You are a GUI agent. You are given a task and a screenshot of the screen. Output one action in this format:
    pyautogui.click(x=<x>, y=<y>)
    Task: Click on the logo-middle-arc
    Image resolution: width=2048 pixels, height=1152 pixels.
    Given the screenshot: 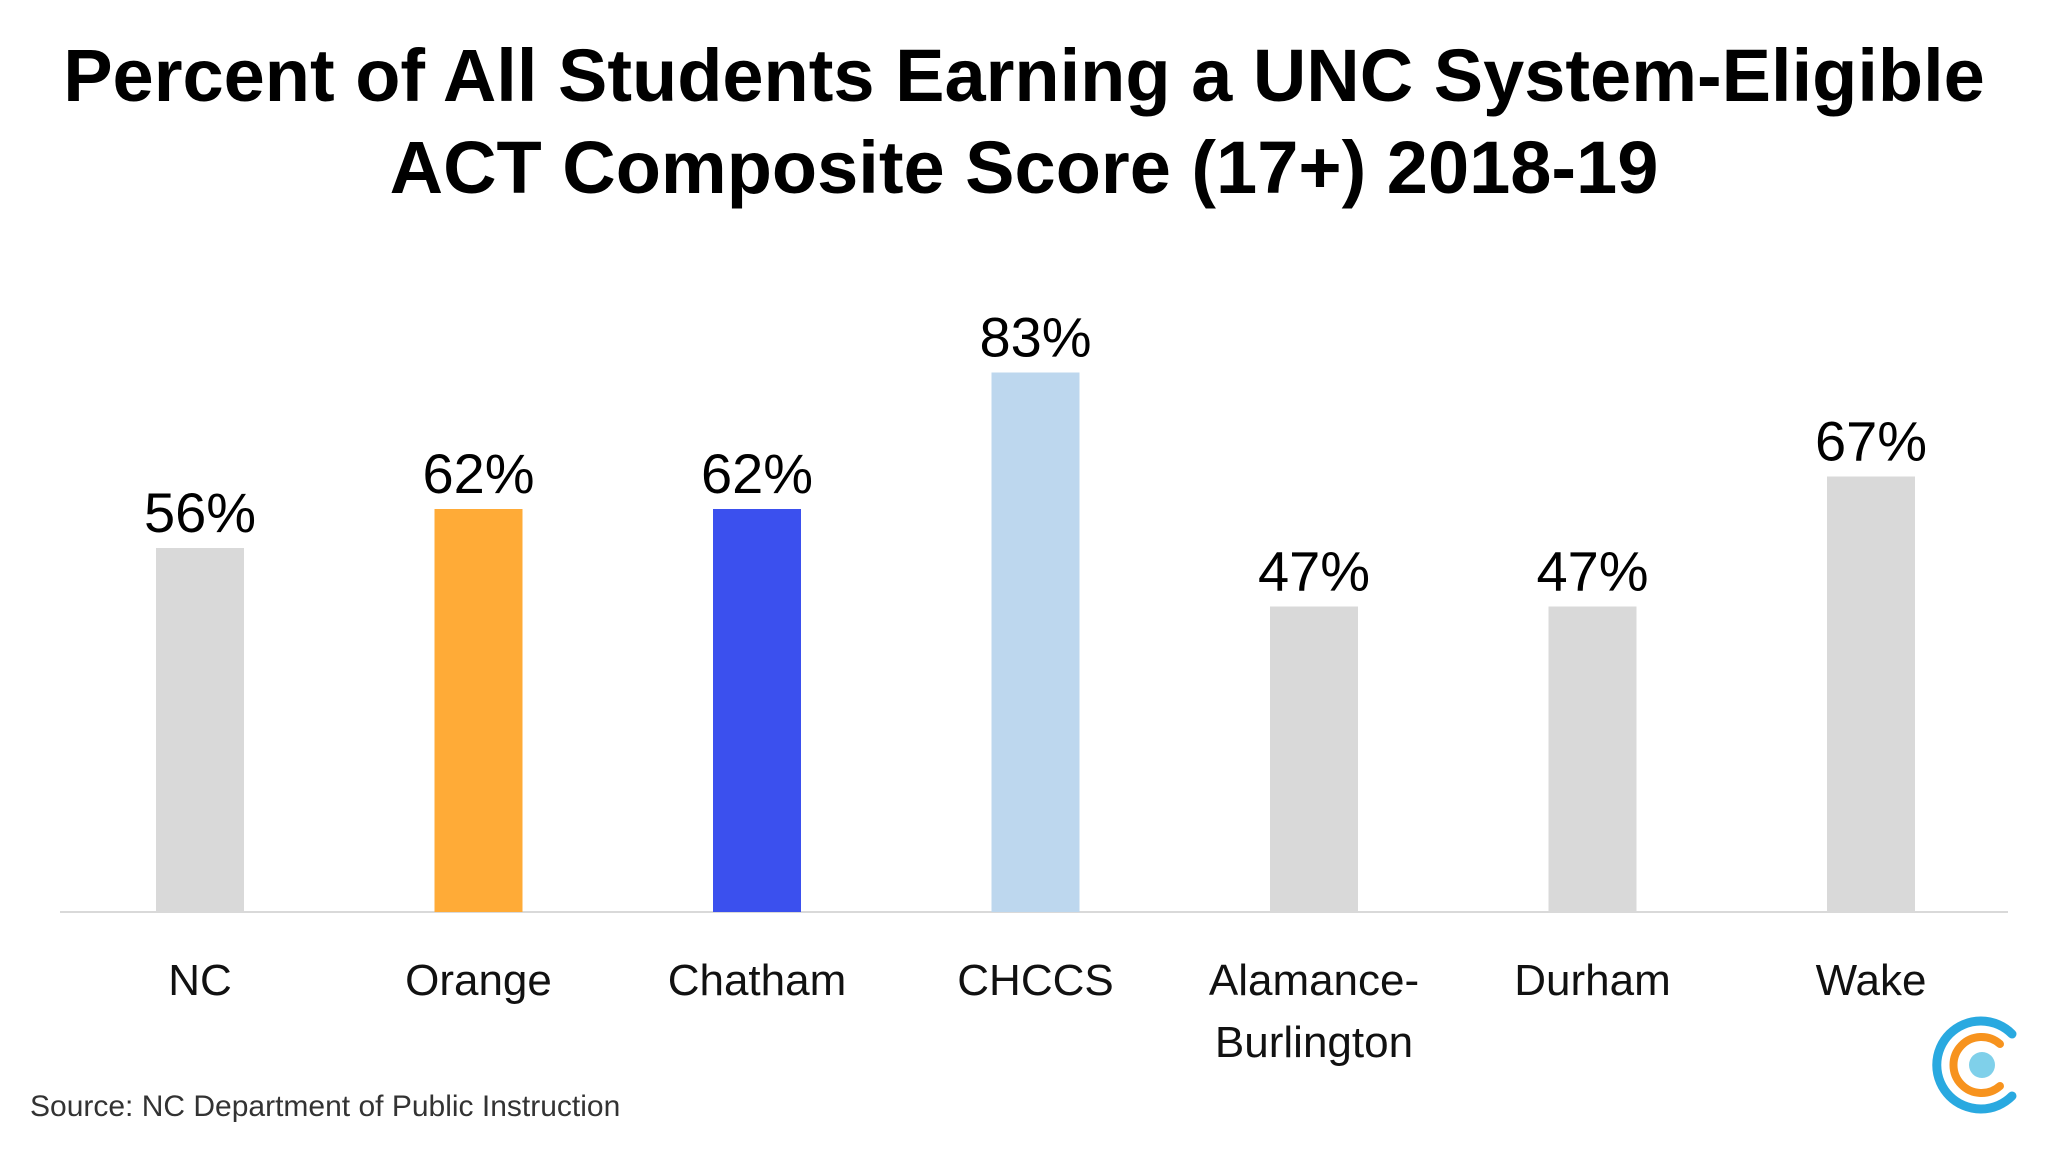 What is the action you would take?
    pyautogui.click(x=1976, y=1065)
    